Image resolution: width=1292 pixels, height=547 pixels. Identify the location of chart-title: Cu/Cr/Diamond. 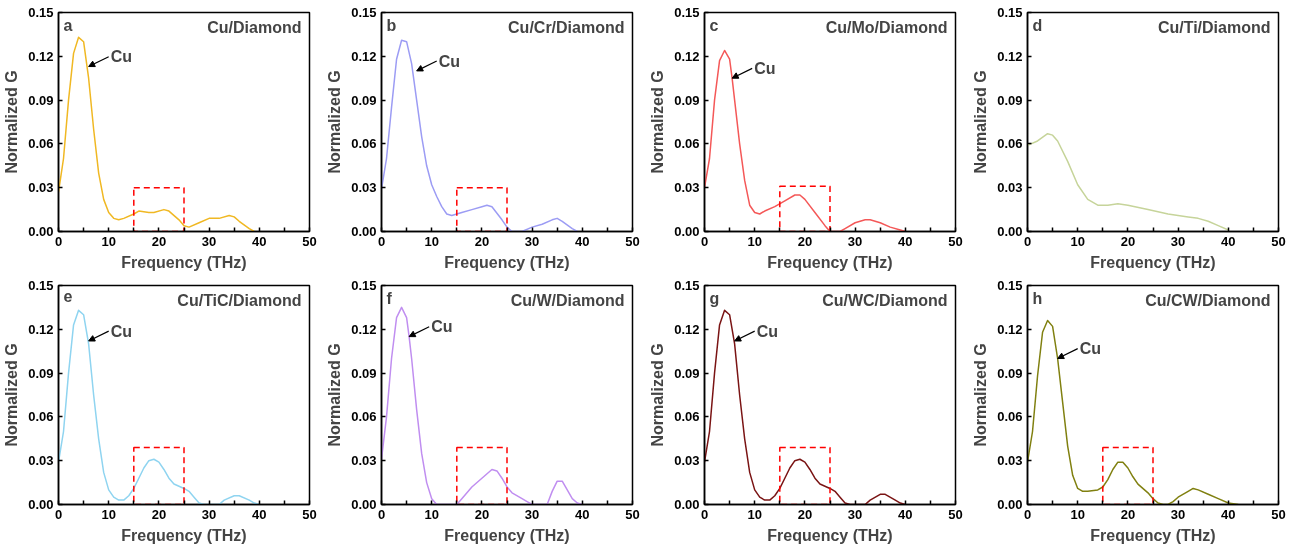
(566, 27).